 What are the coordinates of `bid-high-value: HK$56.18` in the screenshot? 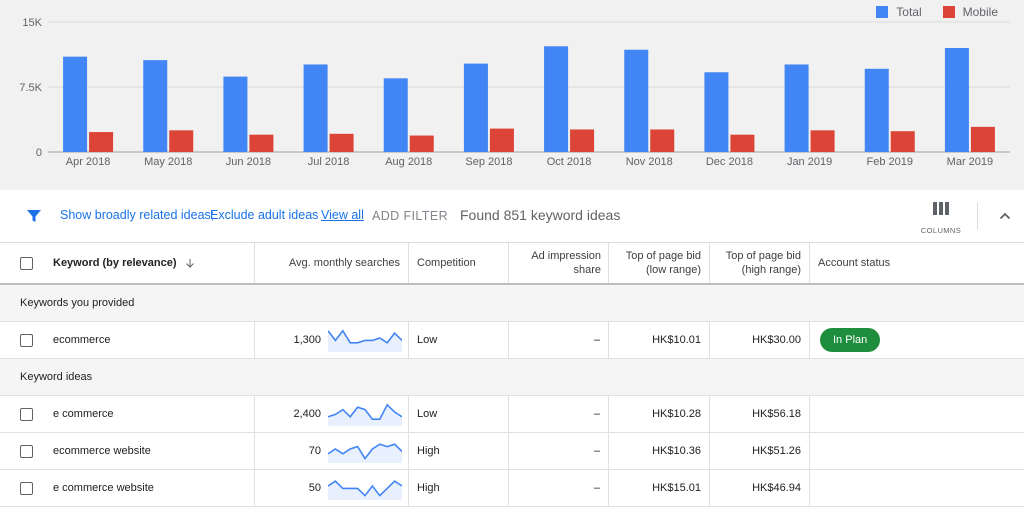 It's located at (776, 414).